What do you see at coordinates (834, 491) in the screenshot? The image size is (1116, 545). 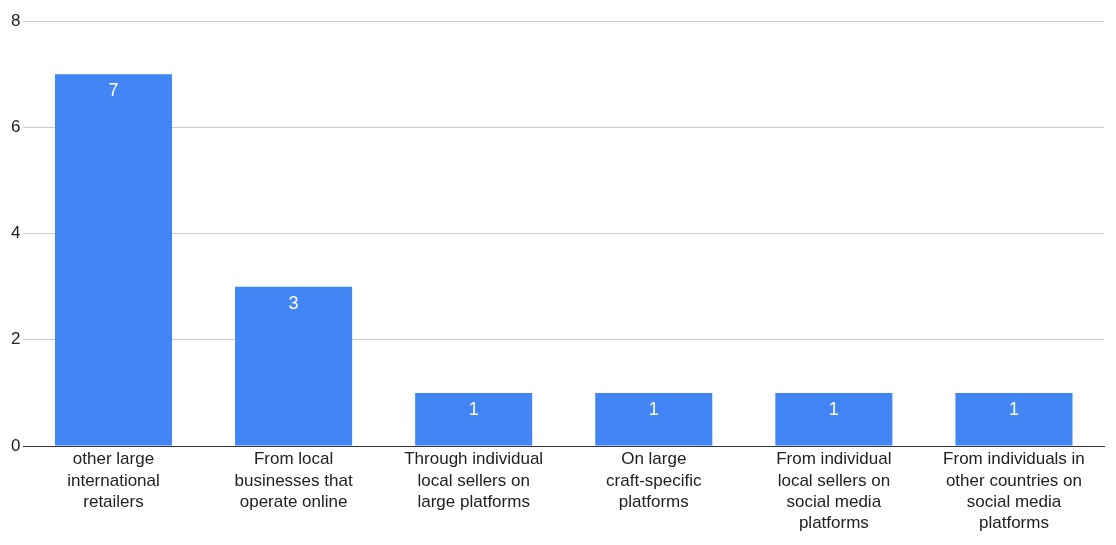 I see `x-tick-label: From individual local sellers on social media platforms` at bounding box center [834, 491].